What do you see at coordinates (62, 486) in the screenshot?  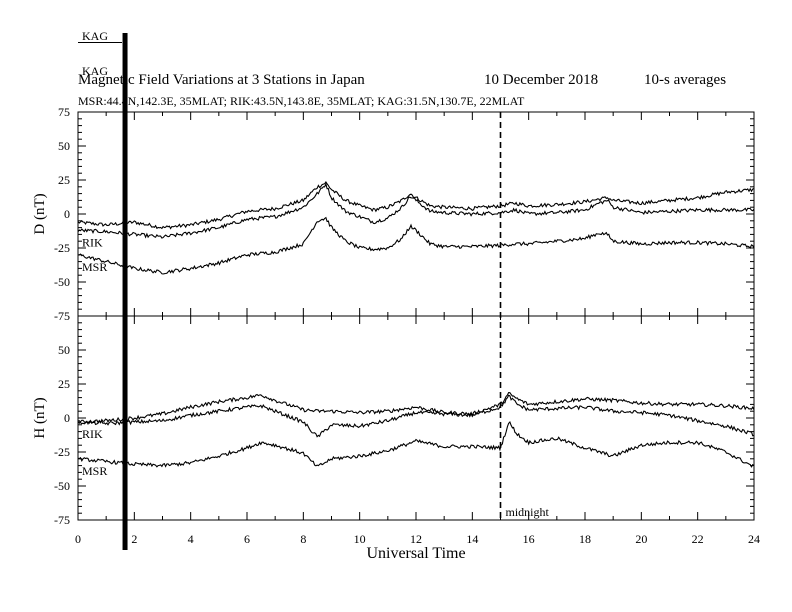 I see `panel-h-ytick-label: -50` at bounding box center [62, 486].